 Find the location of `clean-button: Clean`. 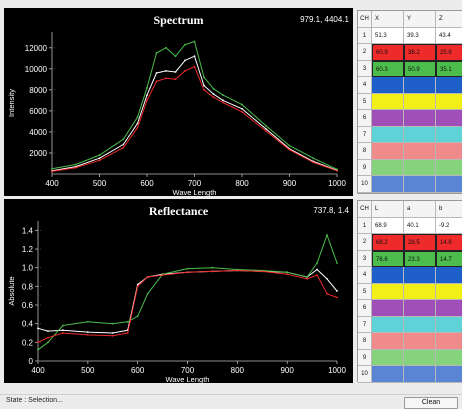

clean-button: Clean is located at coordinates (431, 403).